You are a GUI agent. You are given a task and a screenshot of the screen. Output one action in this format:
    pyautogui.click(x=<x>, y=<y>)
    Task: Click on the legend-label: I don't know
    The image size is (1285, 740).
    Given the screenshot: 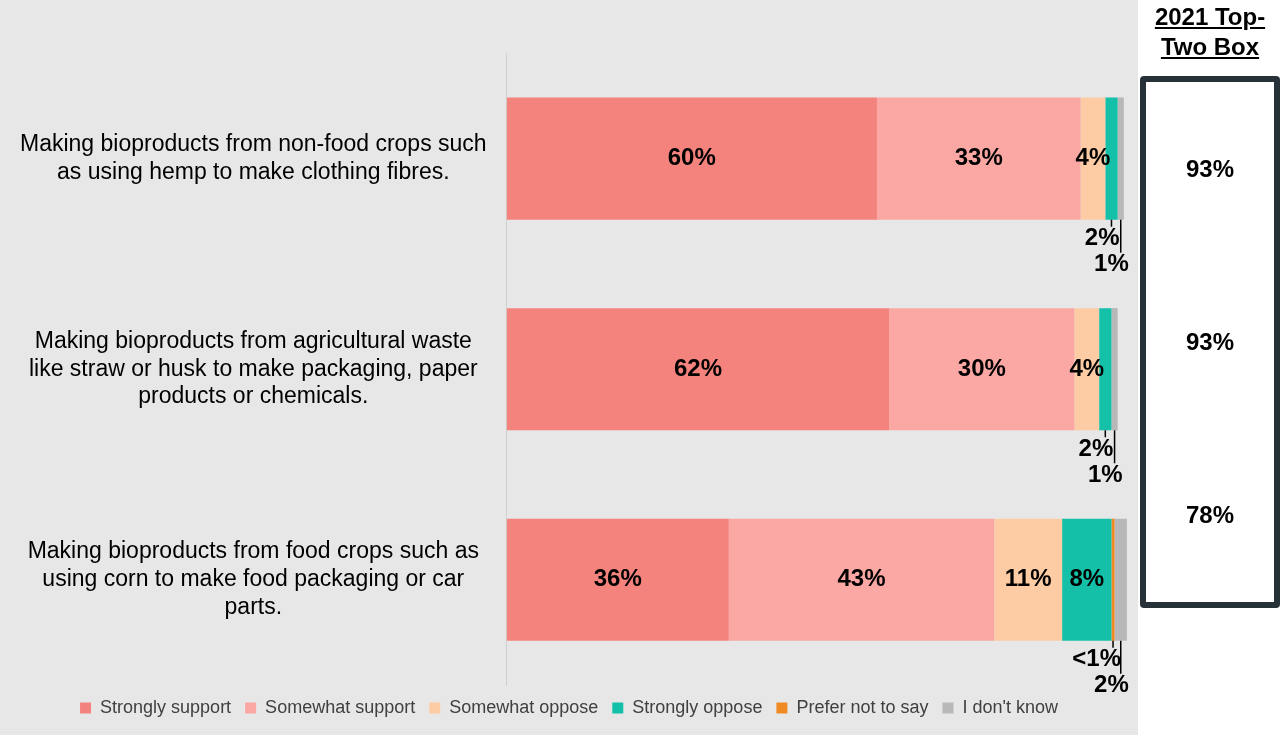 What is the action you would take?
    pyautogui.click(x=1010, y=706)
    